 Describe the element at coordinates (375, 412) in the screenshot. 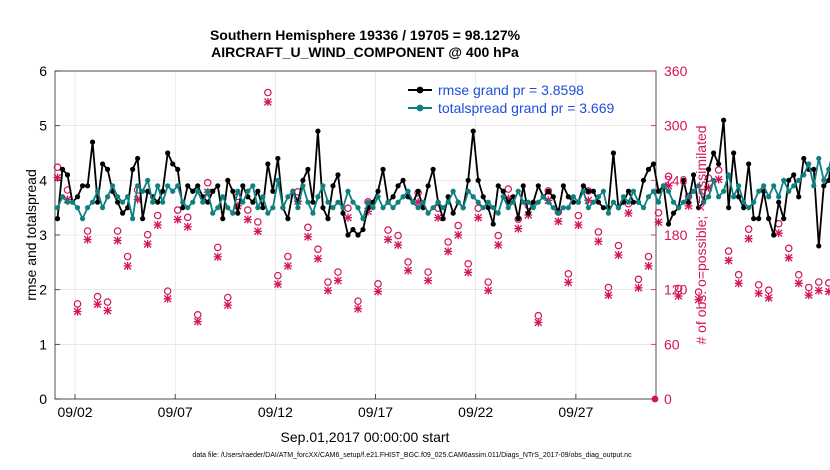

I see `x-tick-label: 09/17` at that location.